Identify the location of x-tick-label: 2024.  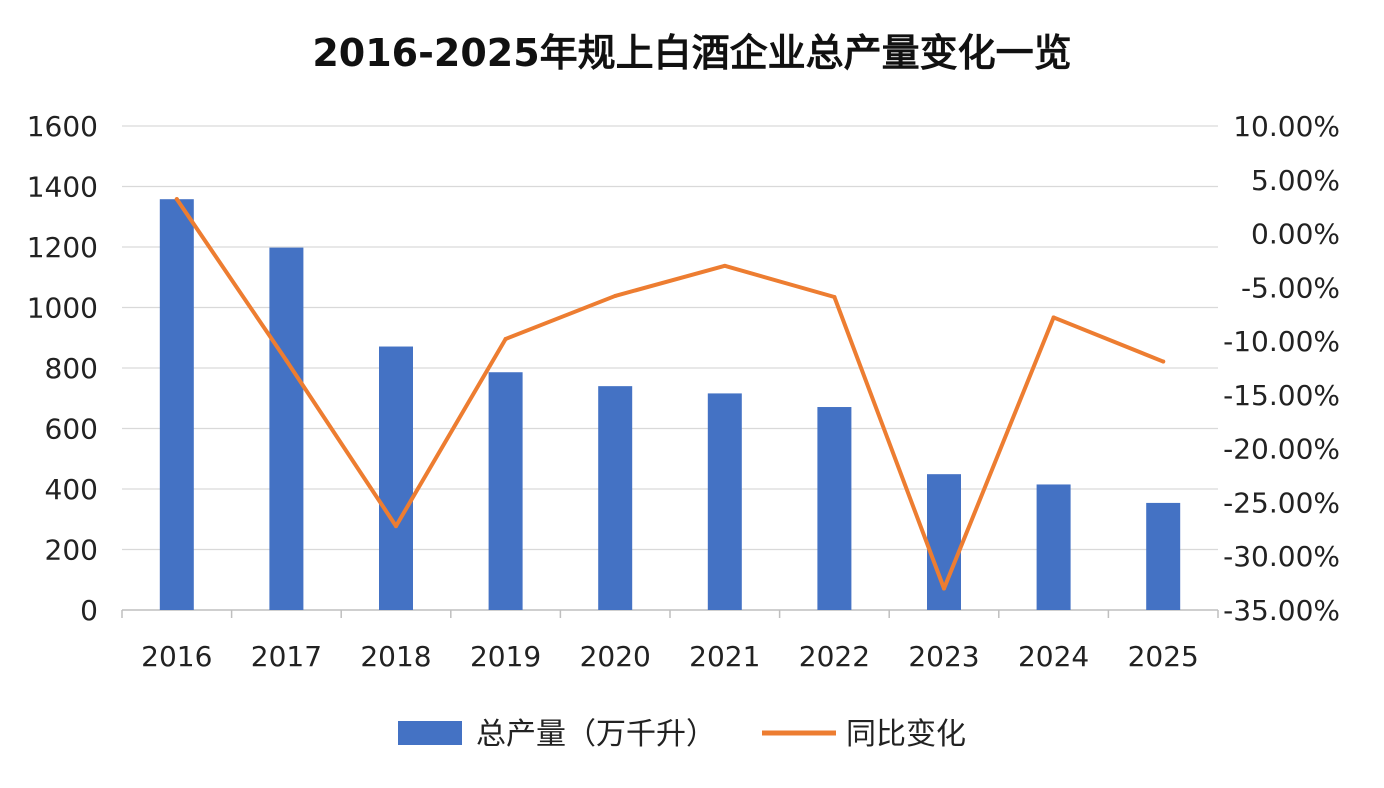
(1053, 656).